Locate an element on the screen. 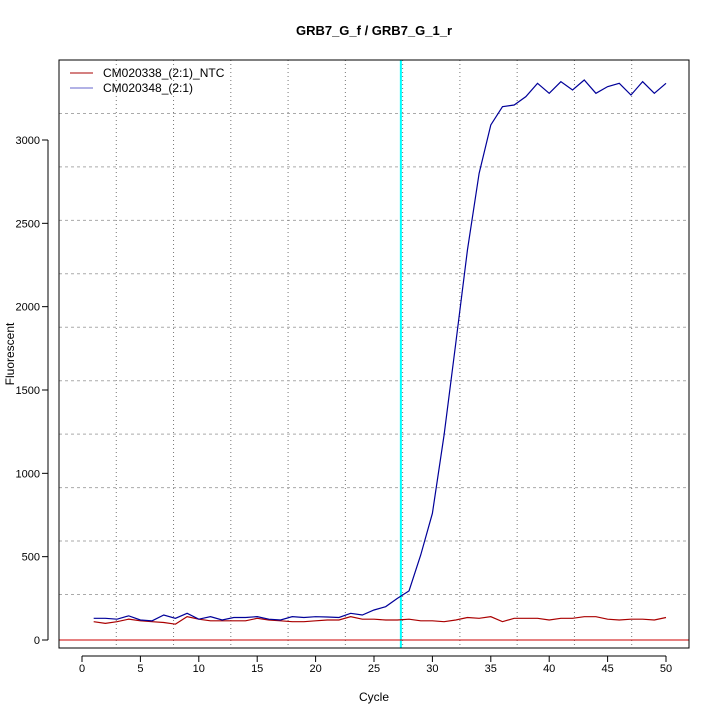 The width and height of the screenshot is (720, 720). chart-title: GRB7_G_f / GRB7_G_1_r is located at coordinates (374, 30).